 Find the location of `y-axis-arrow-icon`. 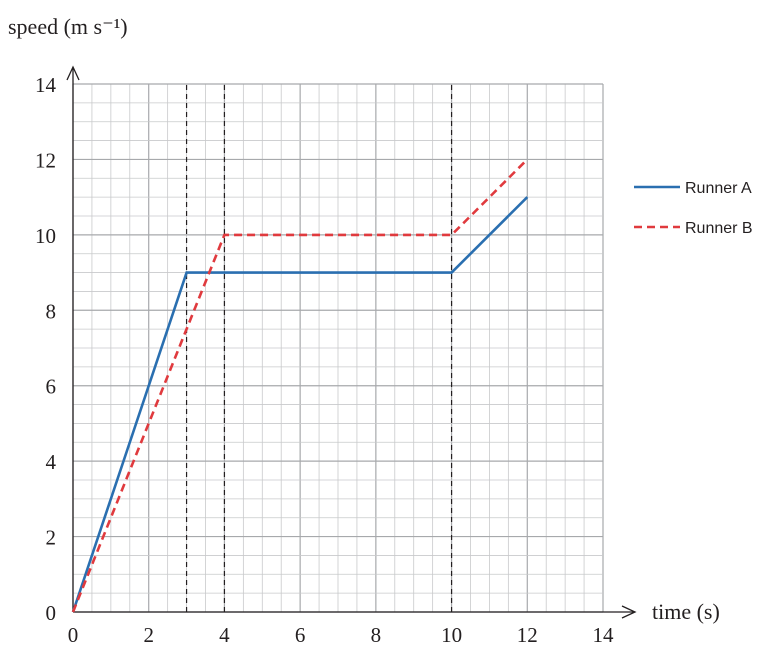

y-axis-arrow-icon is located at coordinates (73, 73).